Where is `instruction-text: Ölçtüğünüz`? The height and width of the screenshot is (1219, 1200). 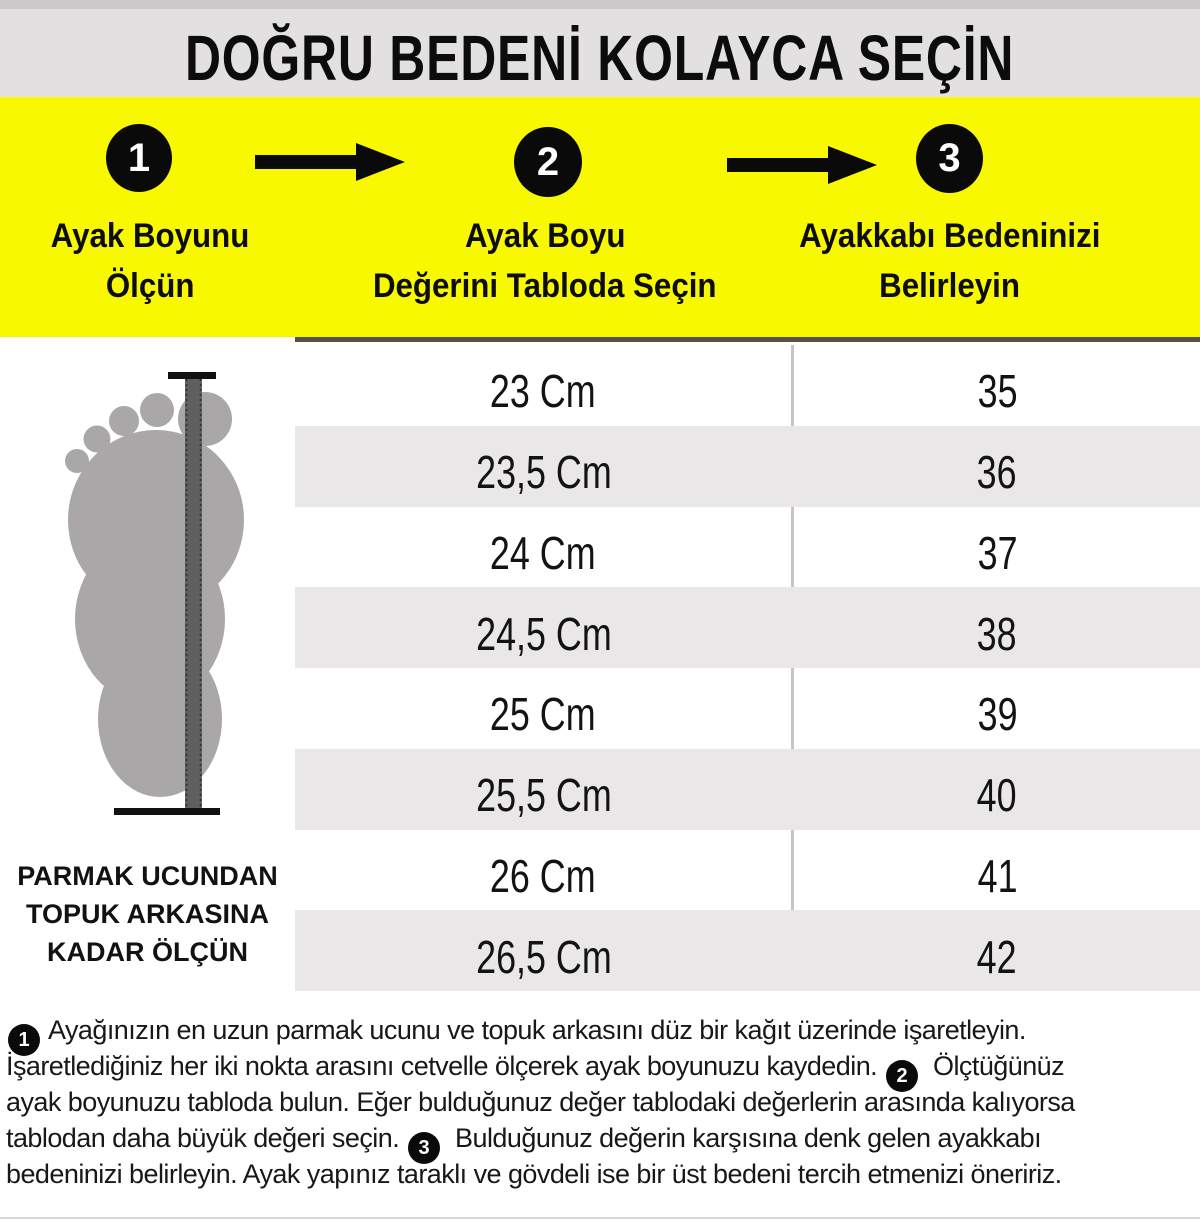
instruction-text: Ölçtüğünüz is located at coordinates (995, 1066).